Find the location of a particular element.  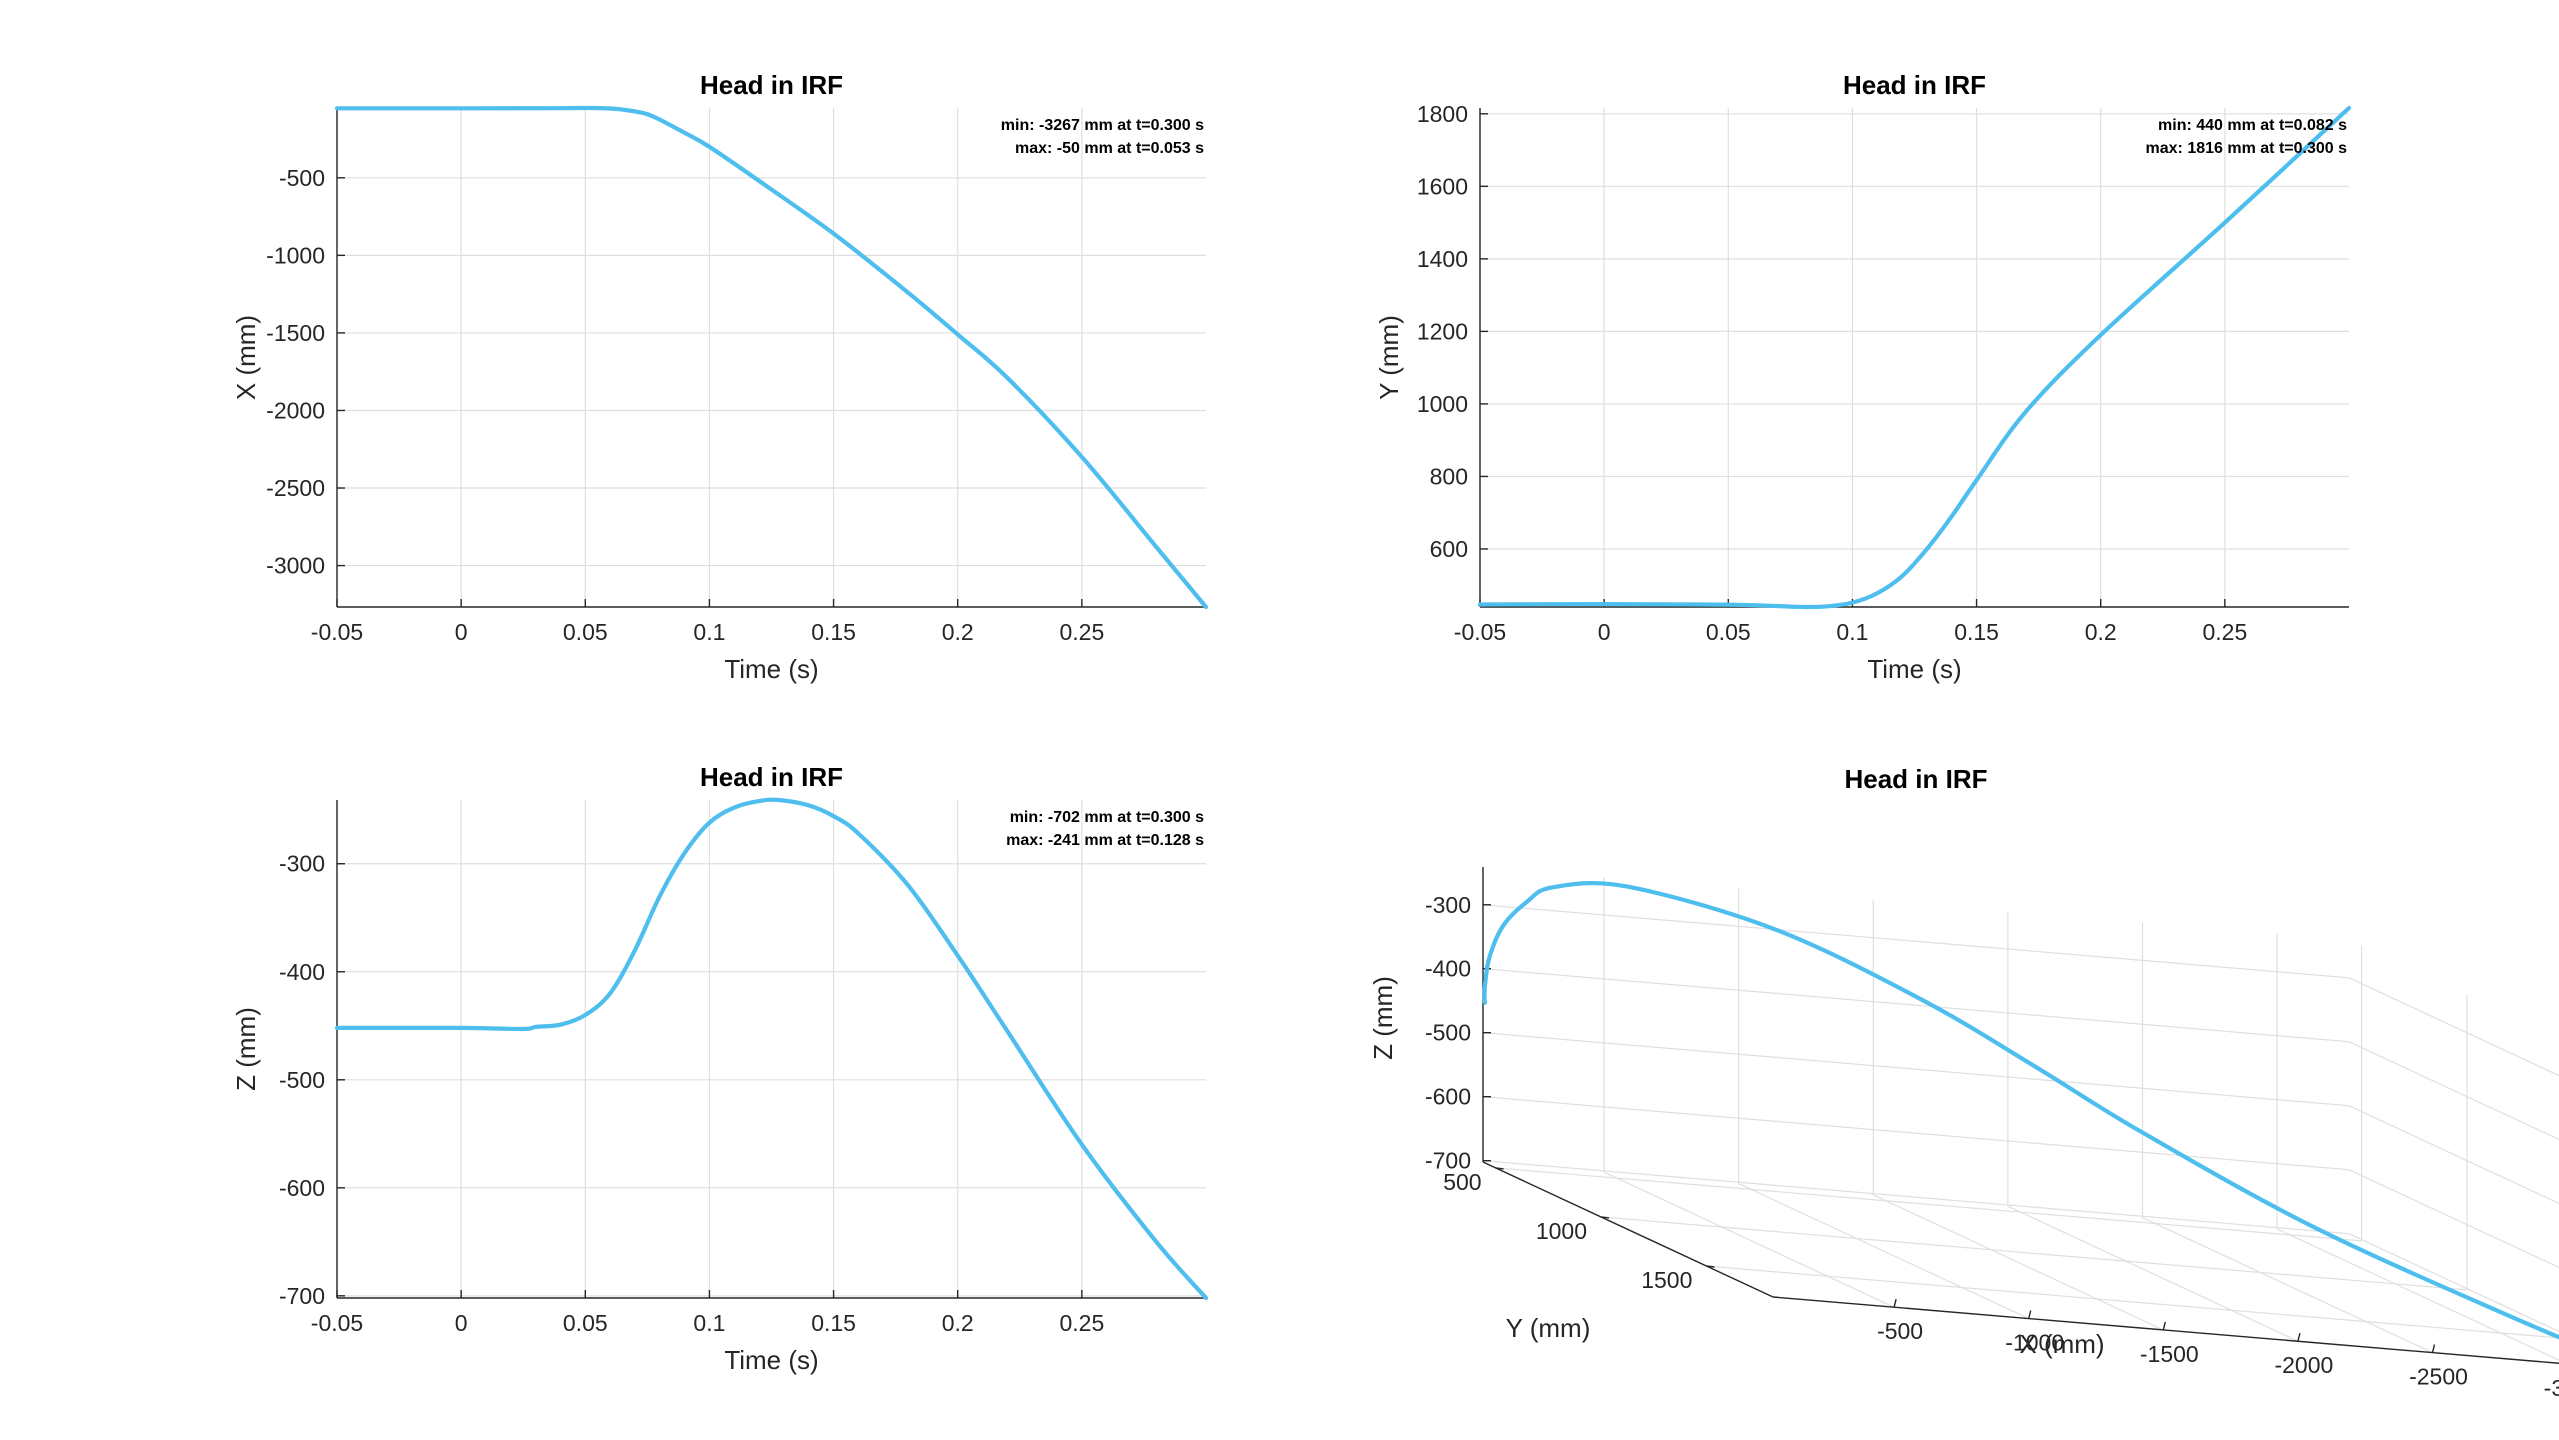

z-tick-label: -300 is located at coordinates (1448, 905).